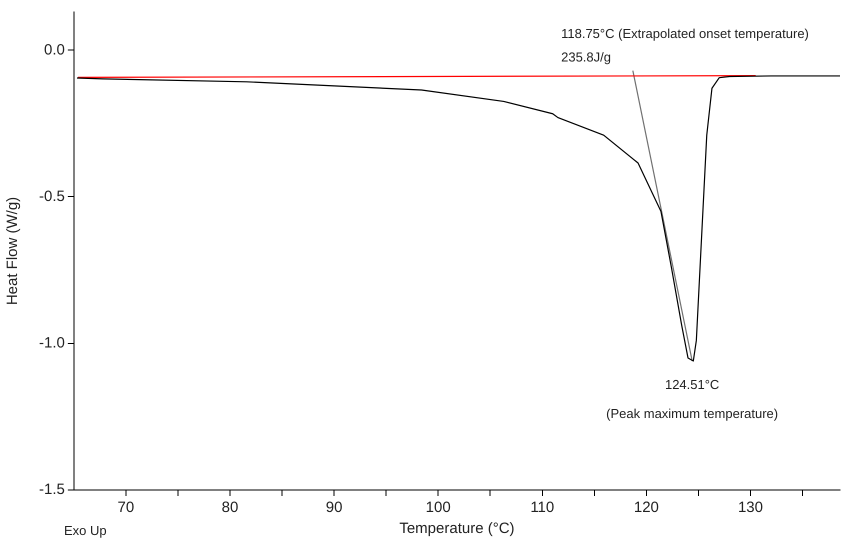 The height and width of the screenshot is (542, 844). What do you see at coordinates (692, 384) in the screenshot?
I see `annotation: 124.51°C` at bounding box center [692, 384].